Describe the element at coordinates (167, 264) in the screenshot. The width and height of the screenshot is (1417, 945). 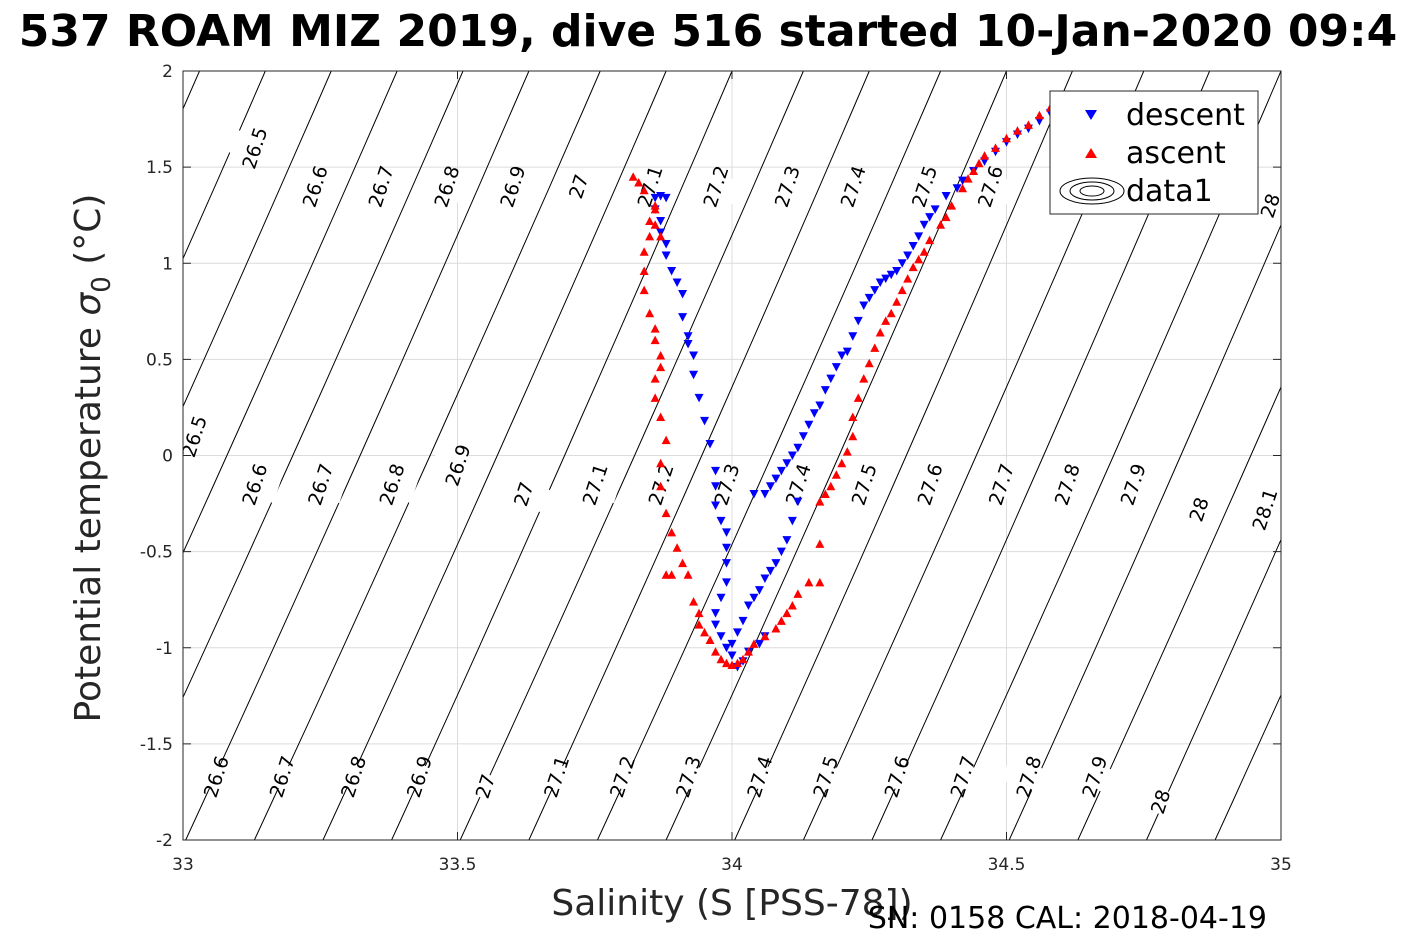
I see `y-tick-label-2: 1` at that location.